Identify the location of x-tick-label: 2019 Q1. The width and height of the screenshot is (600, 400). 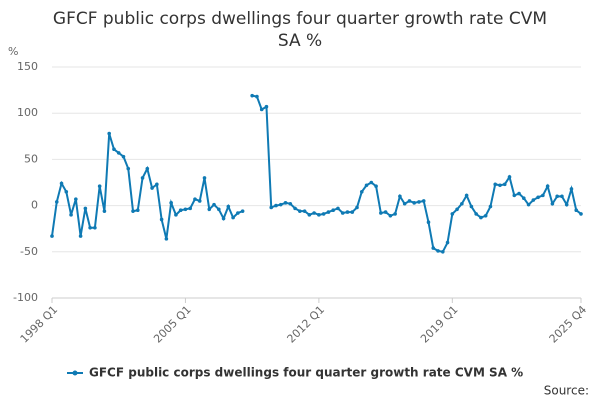
(439, 324).